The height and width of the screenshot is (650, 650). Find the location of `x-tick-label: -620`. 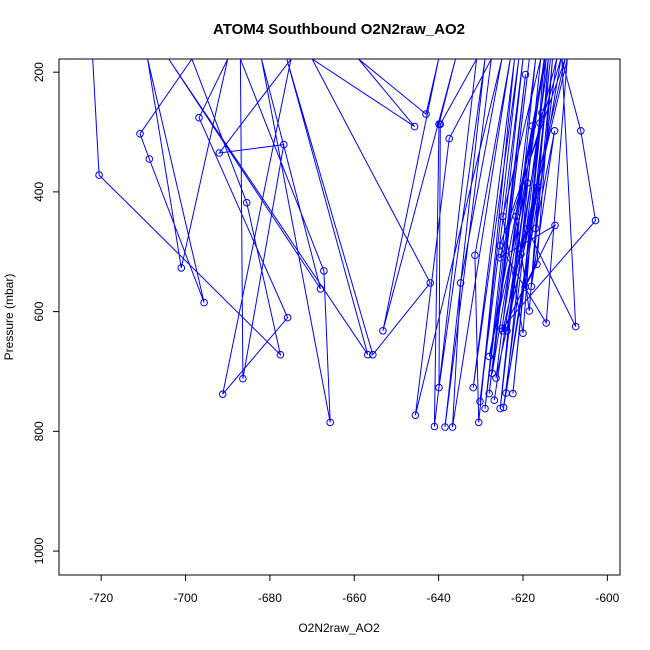

x-tick-label: -620 is located at coordinates (523, 598).